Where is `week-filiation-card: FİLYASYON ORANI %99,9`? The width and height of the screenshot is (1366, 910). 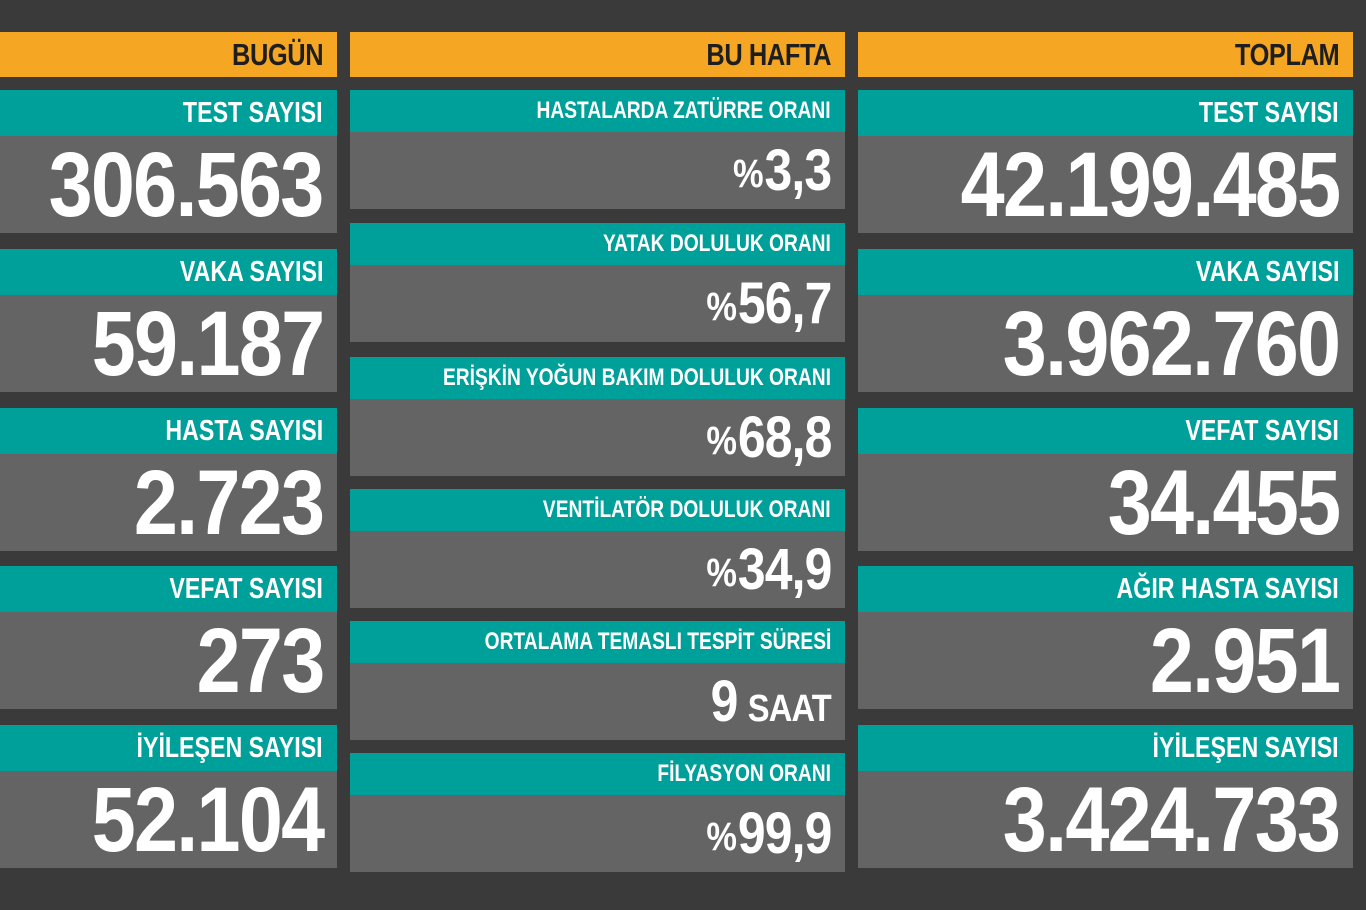
week-filiation-card: FİLYASYON ORANI %99,9 is located at coordinates (597, 812).